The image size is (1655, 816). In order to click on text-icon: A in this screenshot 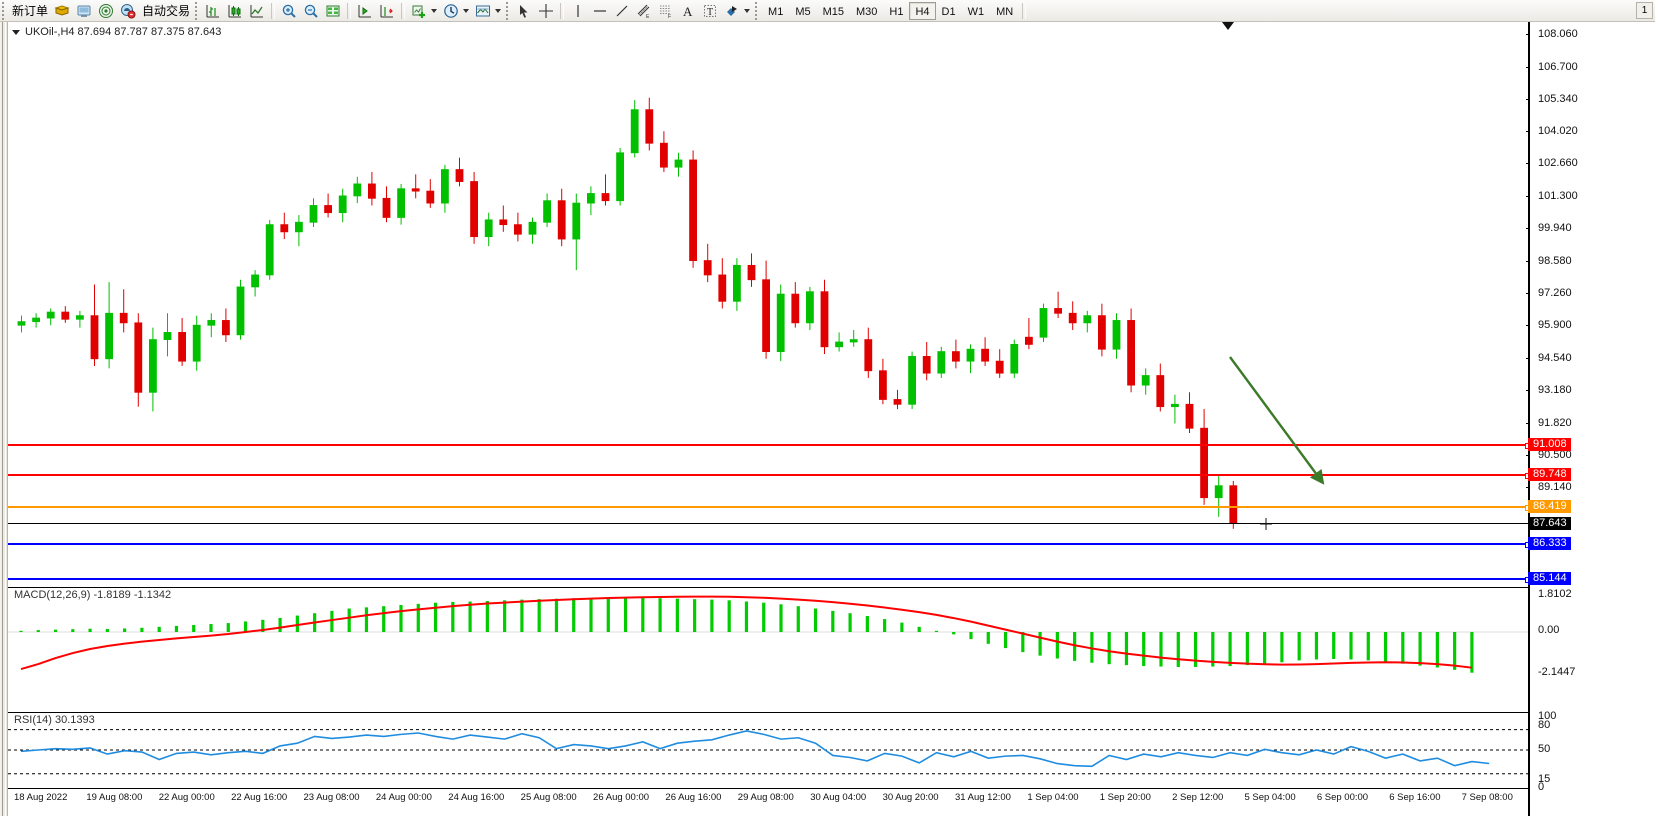, I will do `click(688, 11)`.